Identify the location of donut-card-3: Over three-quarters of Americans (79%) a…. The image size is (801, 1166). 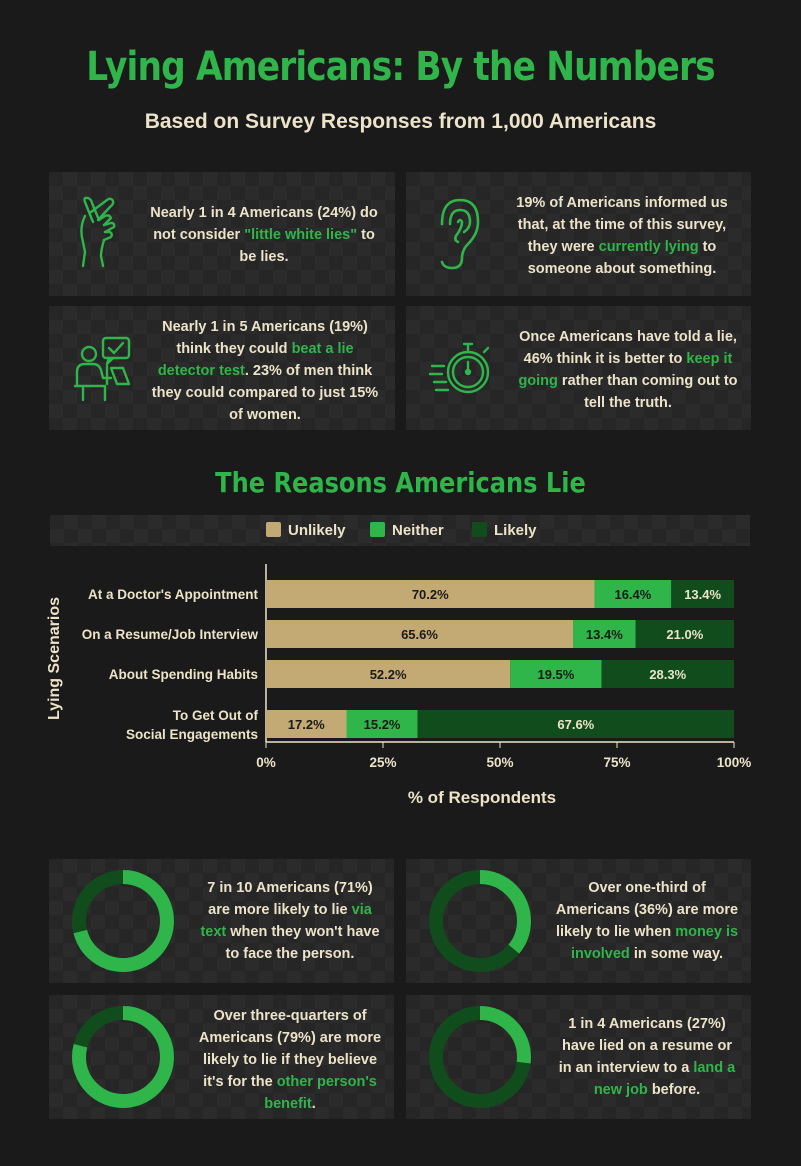
(221, 1057).